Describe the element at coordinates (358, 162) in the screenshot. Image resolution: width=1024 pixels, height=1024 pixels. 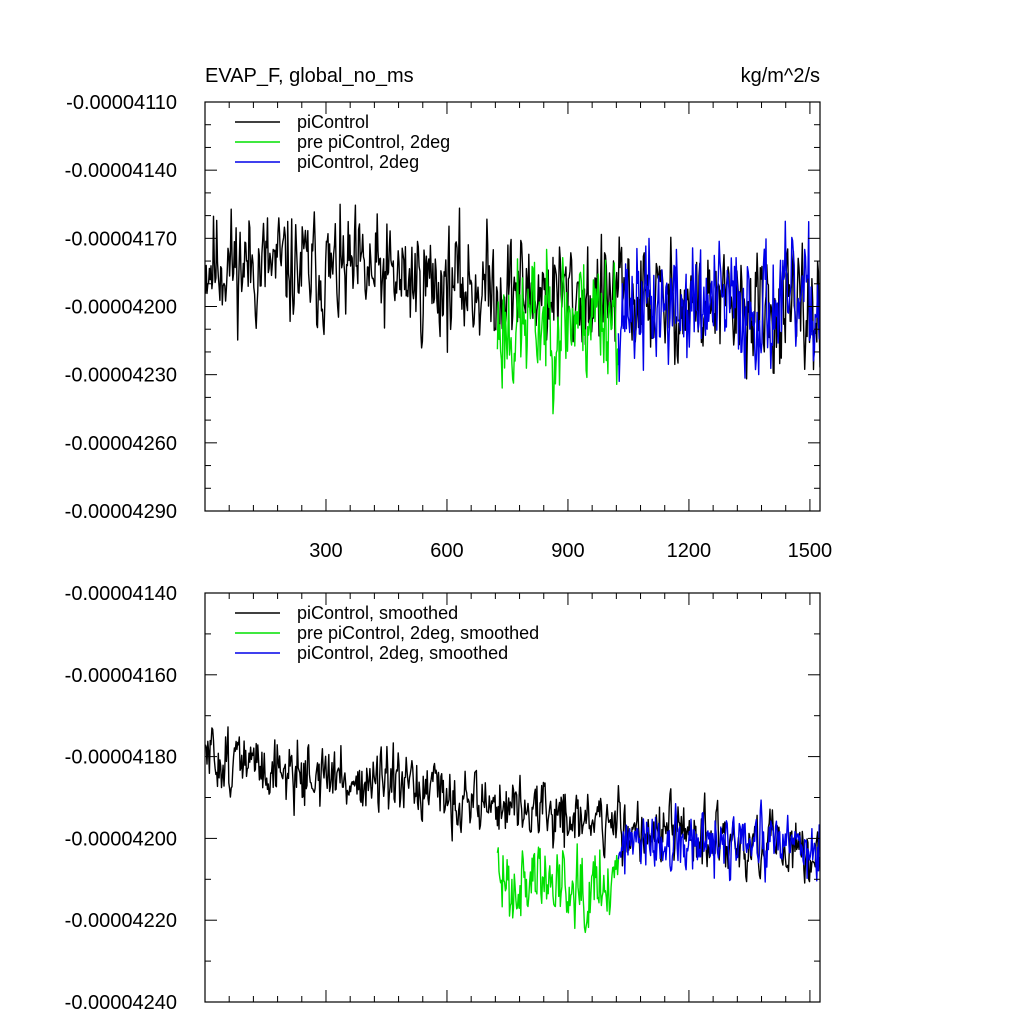
I see `legend-label: piControl, 2deg` at that location.